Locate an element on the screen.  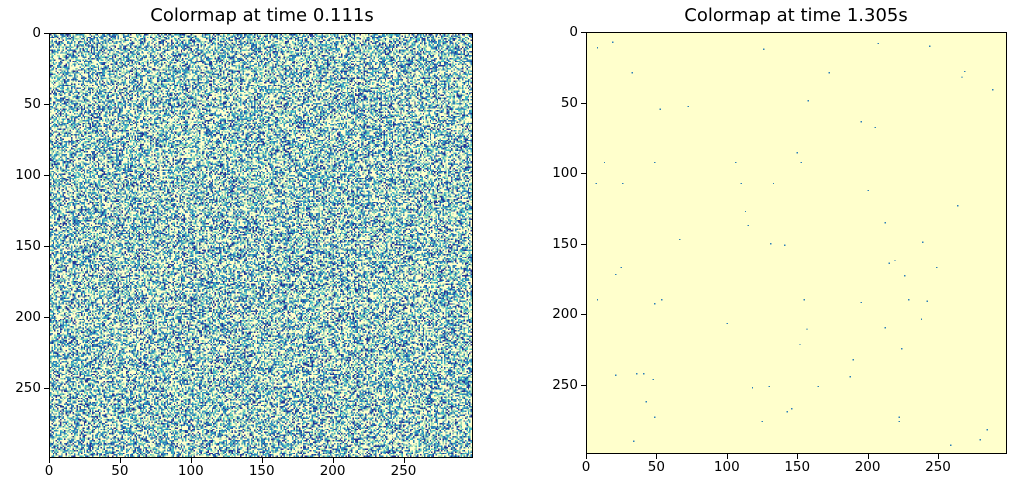
x-tick-label-left: 150 is located at coordinates (261, 471).